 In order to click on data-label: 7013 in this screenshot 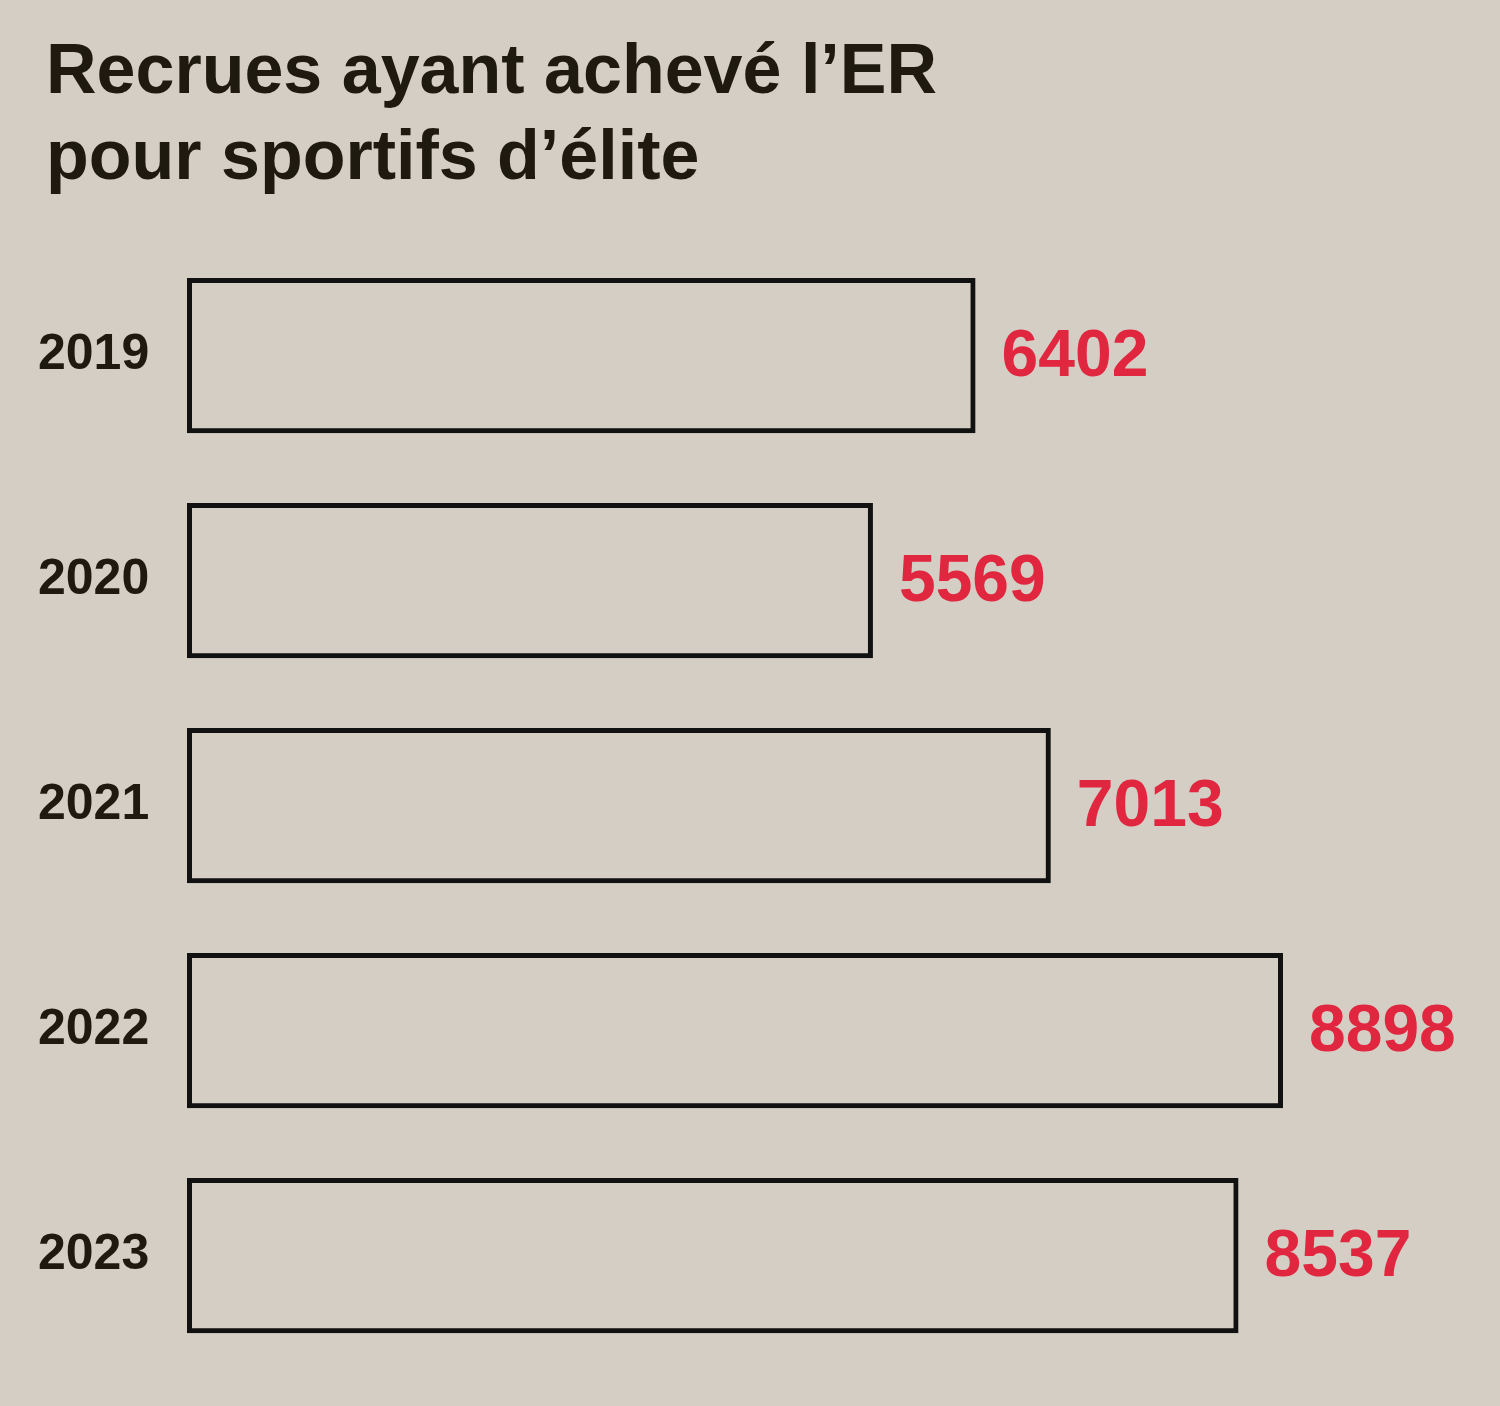, I will do `click(1150, 802)`.